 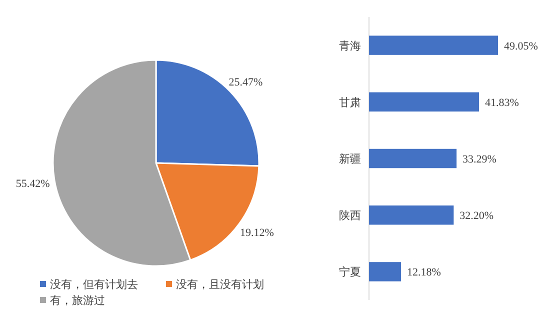 I want to click on legend-label: 没有，但有计划去, so click(x=94, y=284).